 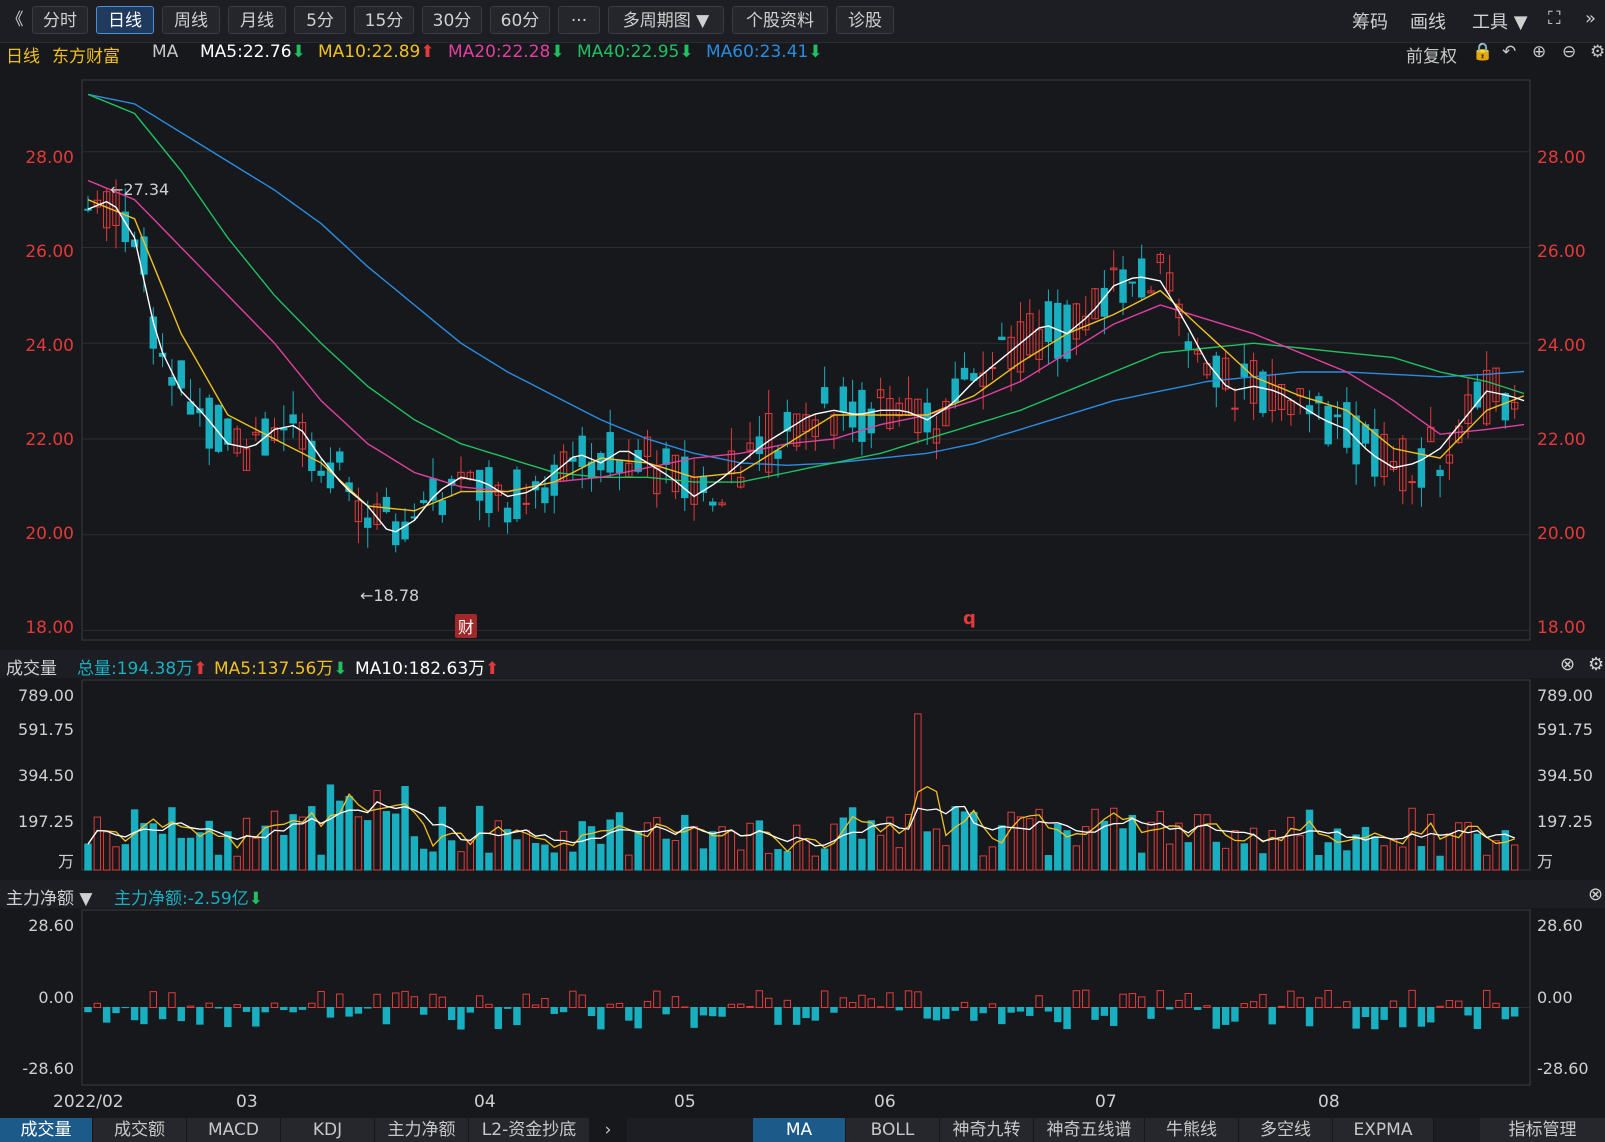 I want to click on tab-long-short: 多空线, so click(x=1286, y=1130).